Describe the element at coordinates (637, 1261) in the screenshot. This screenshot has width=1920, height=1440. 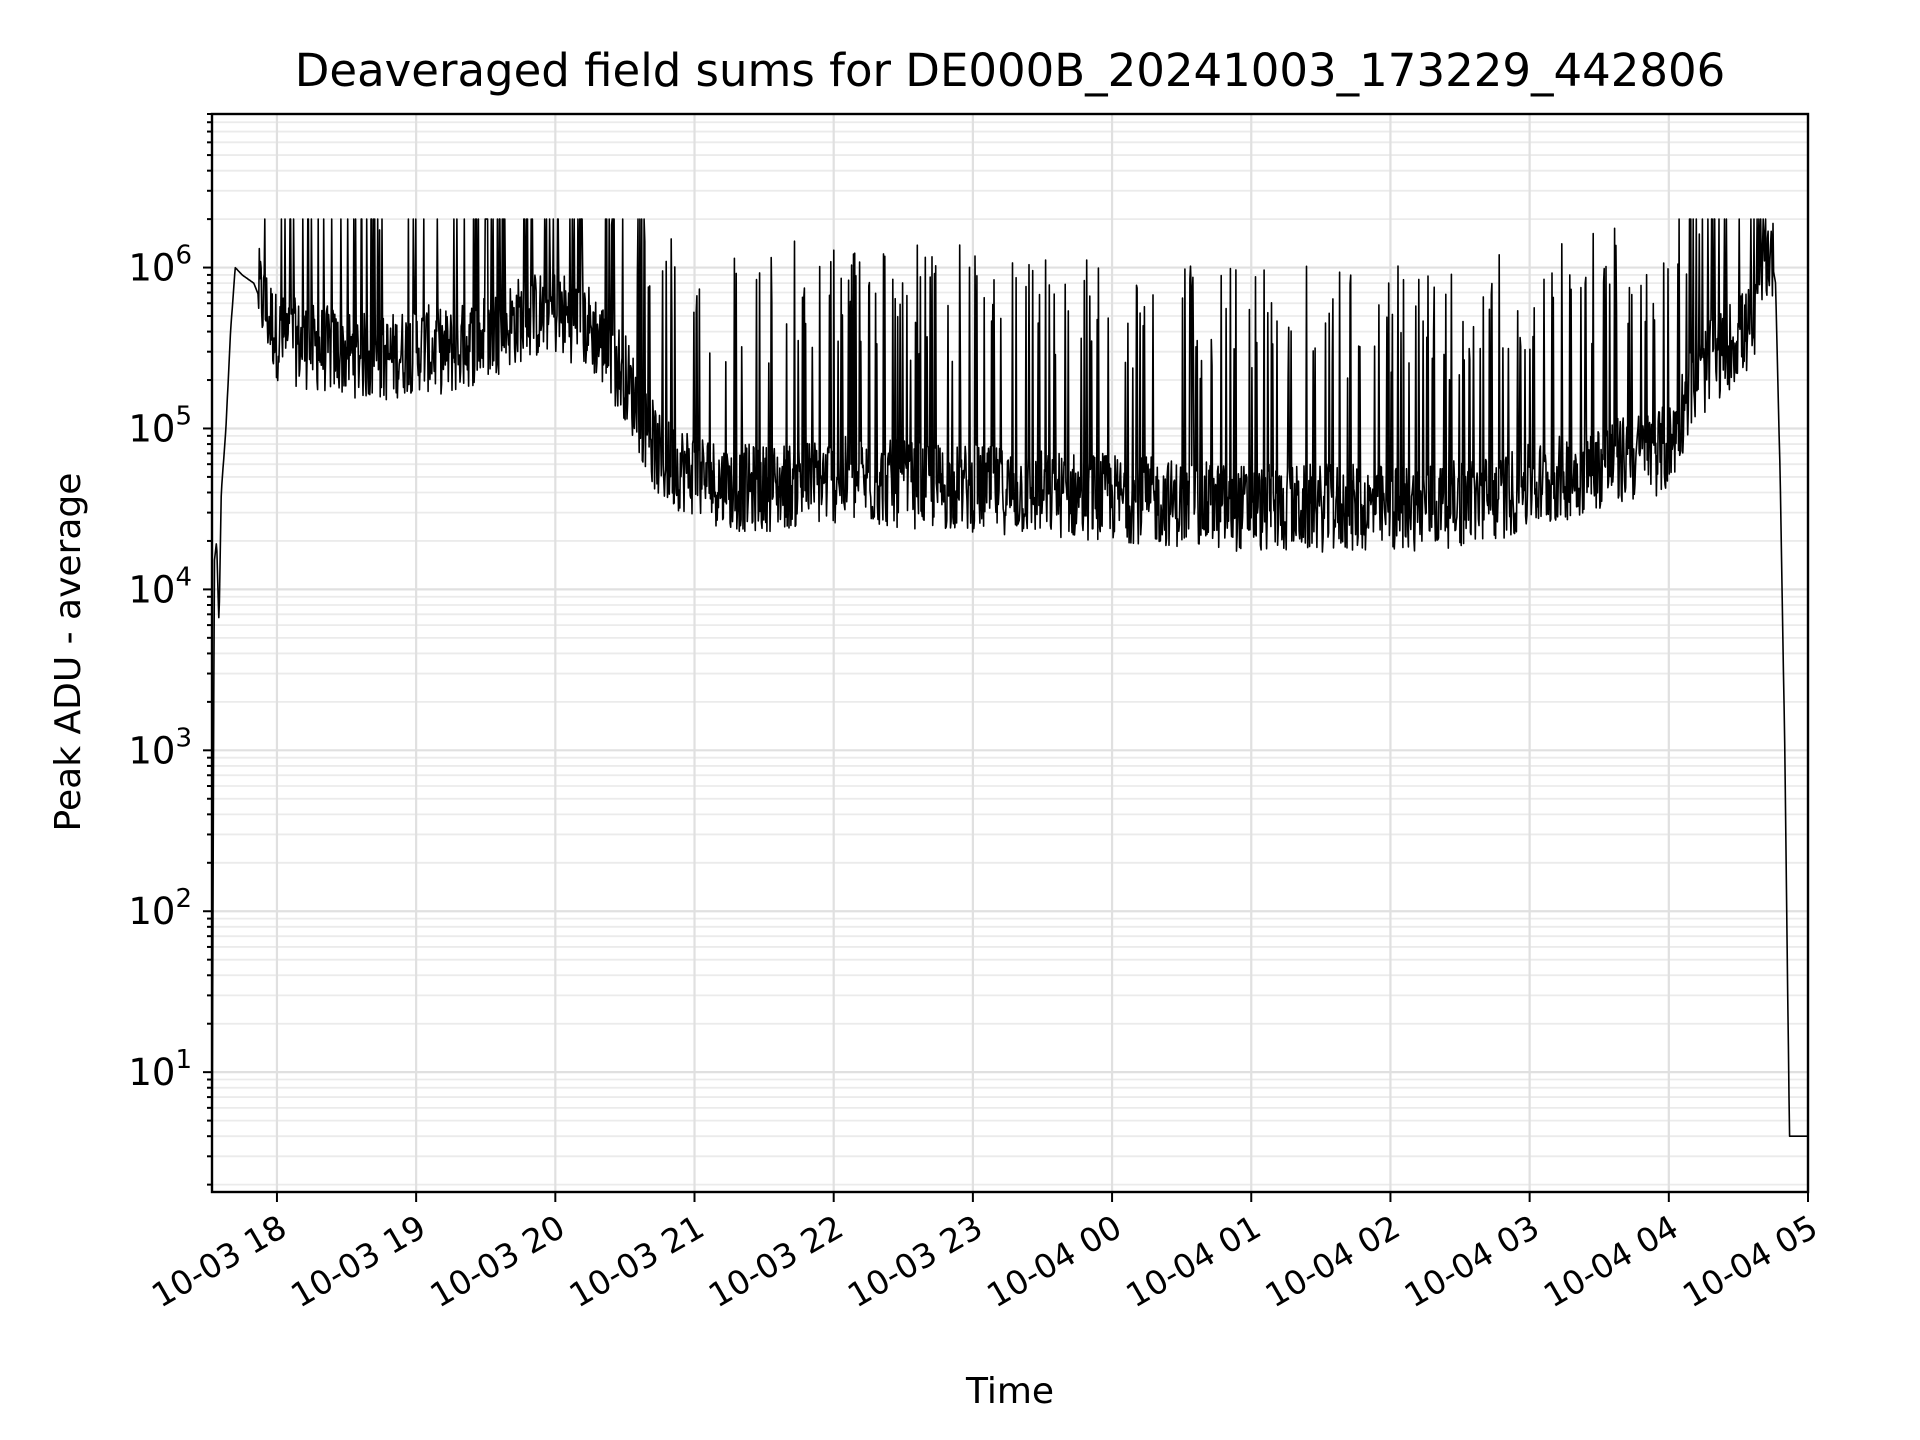
I see `x-tick-label: 10-03 21` at that location.